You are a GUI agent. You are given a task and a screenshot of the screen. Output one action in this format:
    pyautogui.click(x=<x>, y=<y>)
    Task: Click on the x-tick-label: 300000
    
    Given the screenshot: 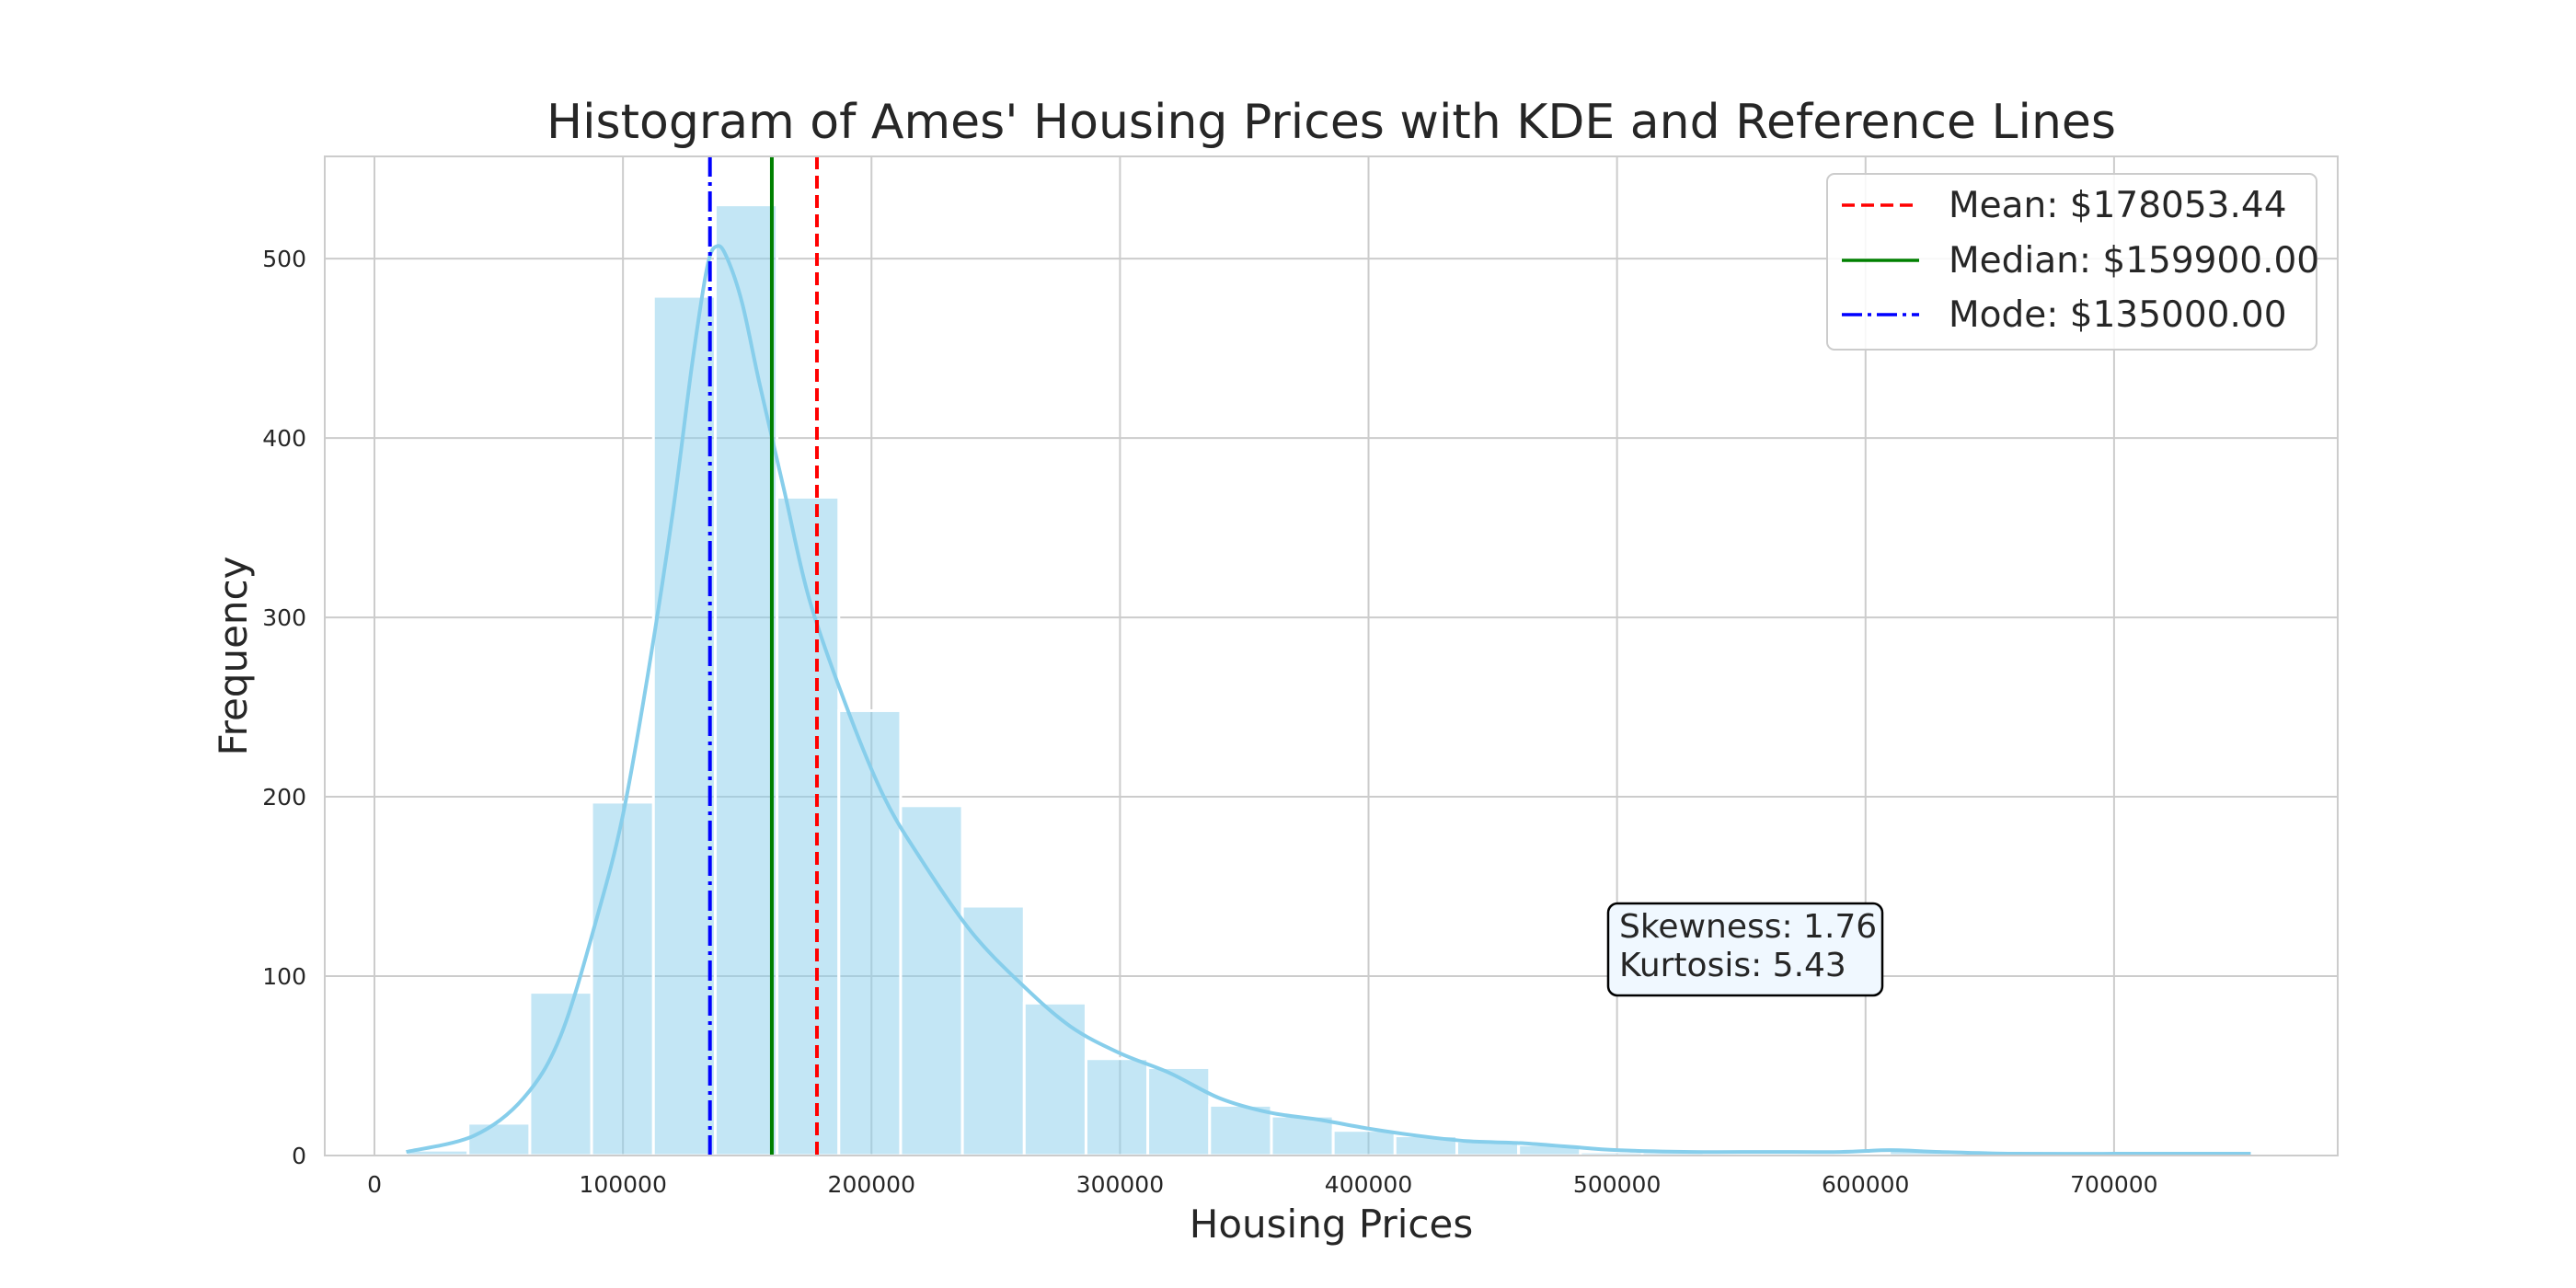 What is the action you would take?
    pyautogui.click(x=1120, y=1184)
    